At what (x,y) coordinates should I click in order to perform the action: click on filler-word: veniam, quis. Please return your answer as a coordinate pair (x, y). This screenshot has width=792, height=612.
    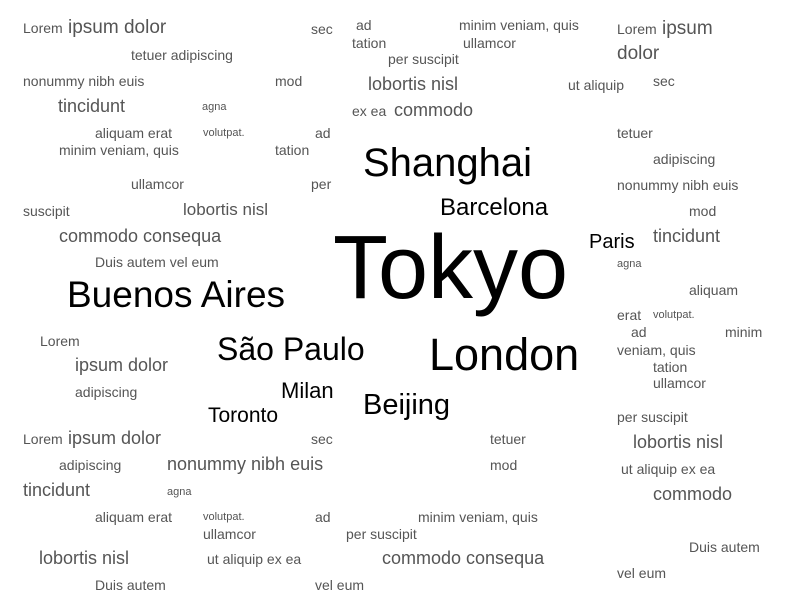
    Looking at the image, I should click on (656, 350).